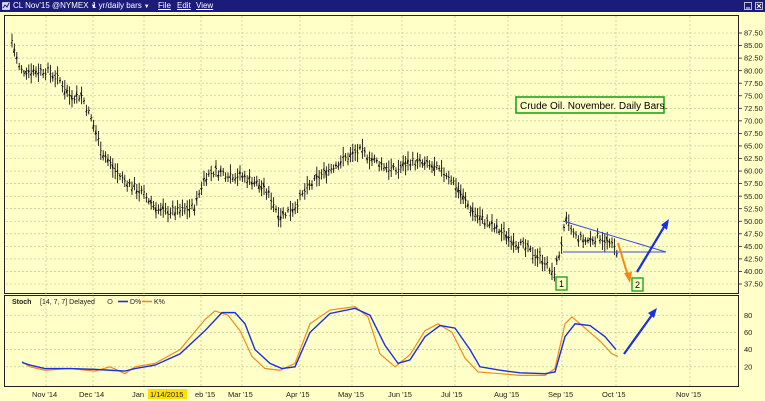 Image resolution: width=765 pixels, height=401 pixels. I want to click on stoch-tick-label: 20, so click(748, 366).